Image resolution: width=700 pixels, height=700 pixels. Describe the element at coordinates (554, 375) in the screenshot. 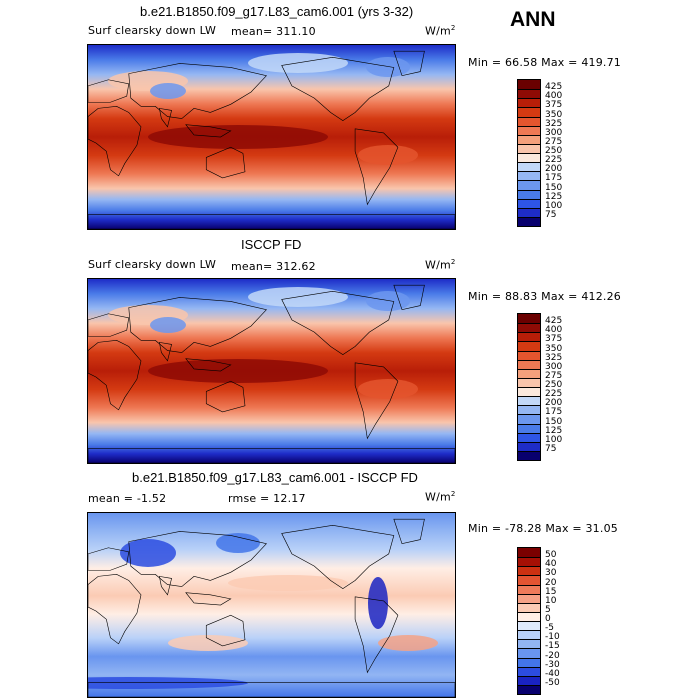

I see `panel2-colorbar-tick: 275` at that location.